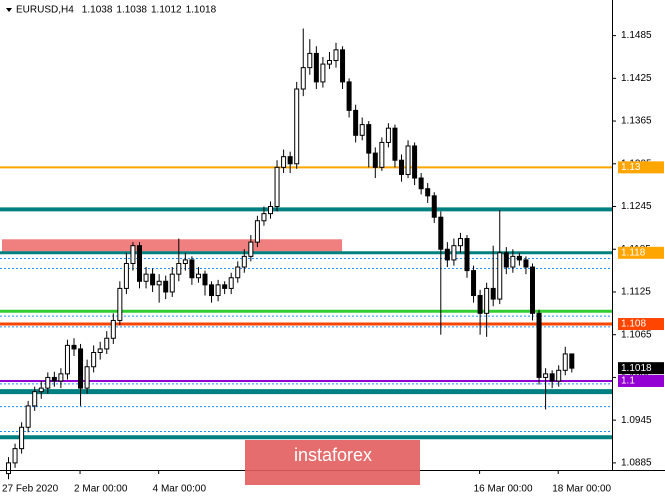  I want to click on x-tick-label: 16 Mar 00:00, so click(503, 489).